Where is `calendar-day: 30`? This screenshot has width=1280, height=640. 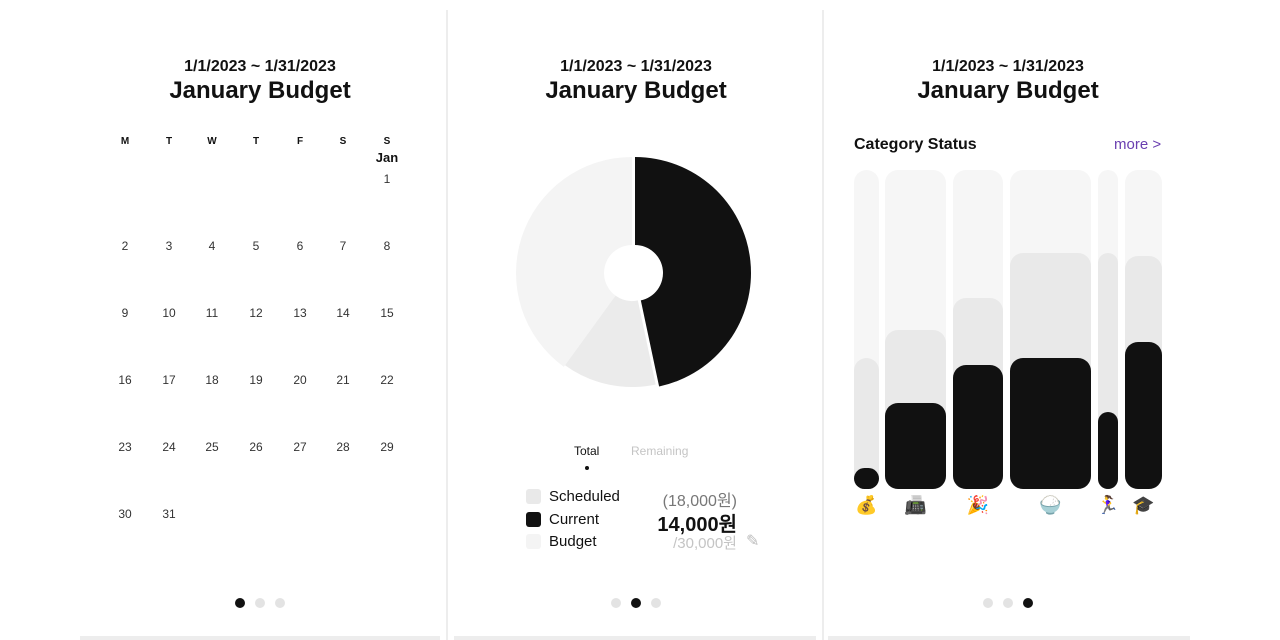 calendar-day: 30 is located at coordinates (125, 514).